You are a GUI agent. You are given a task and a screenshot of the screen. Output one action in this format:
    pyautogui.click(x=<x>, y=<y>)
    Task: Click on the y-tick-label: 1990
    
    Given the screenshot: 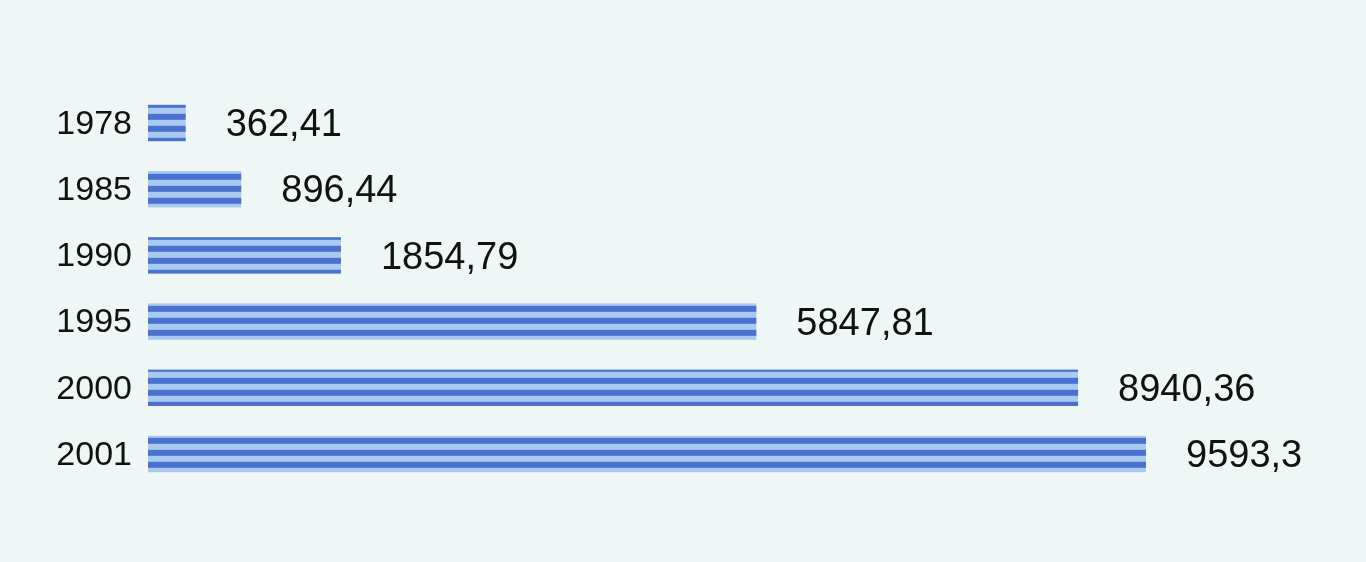 What is the action you would take?
    pyautogui.click(x=94, y=254)
    